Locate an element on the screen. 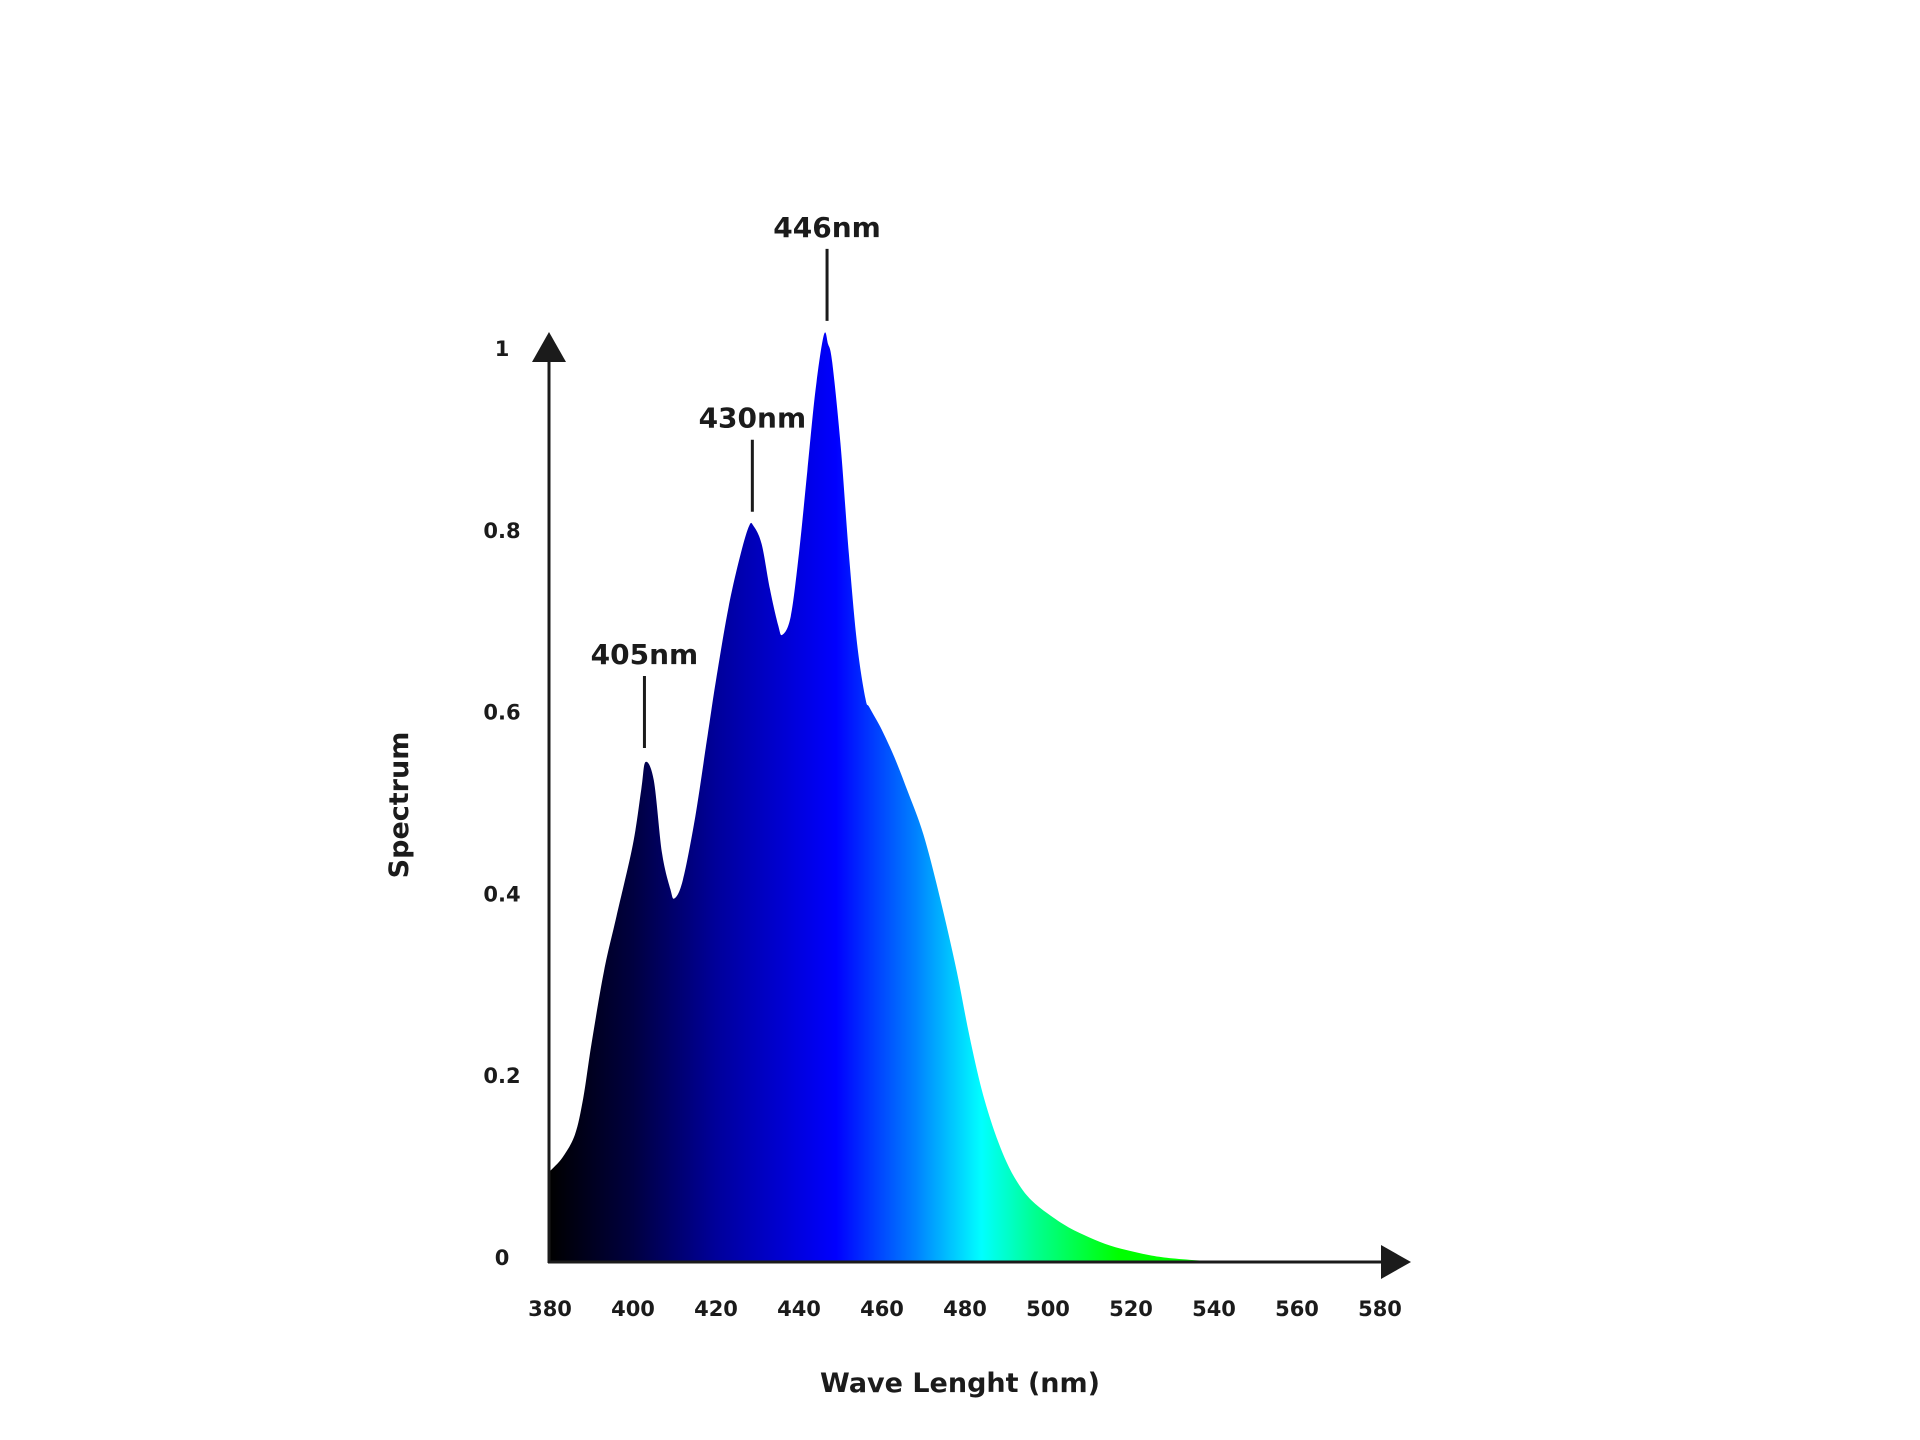 This screenshot has width=1920, height=1440. x-axis is located at coordinates (979, 1262).